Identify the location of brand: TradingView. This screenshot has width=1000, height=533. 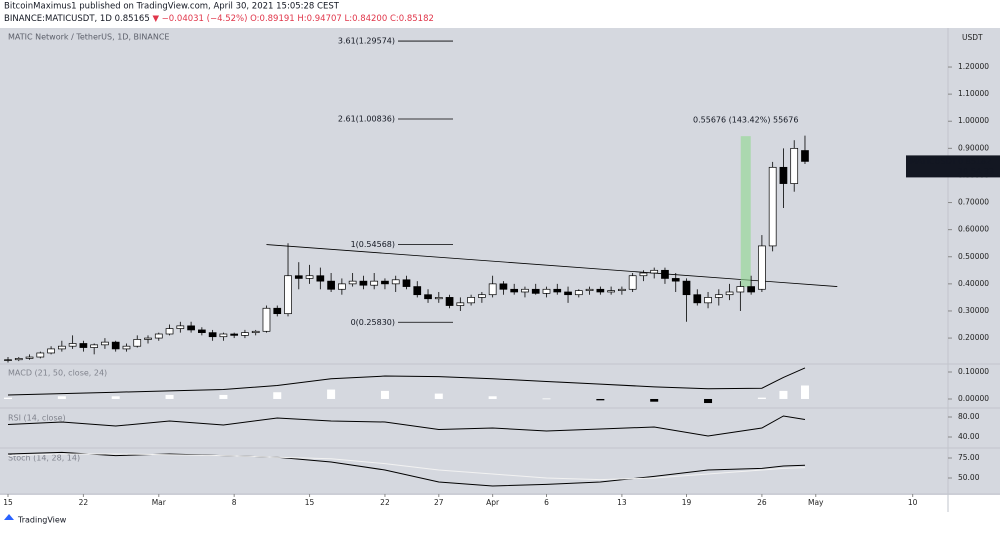
(42, 520).